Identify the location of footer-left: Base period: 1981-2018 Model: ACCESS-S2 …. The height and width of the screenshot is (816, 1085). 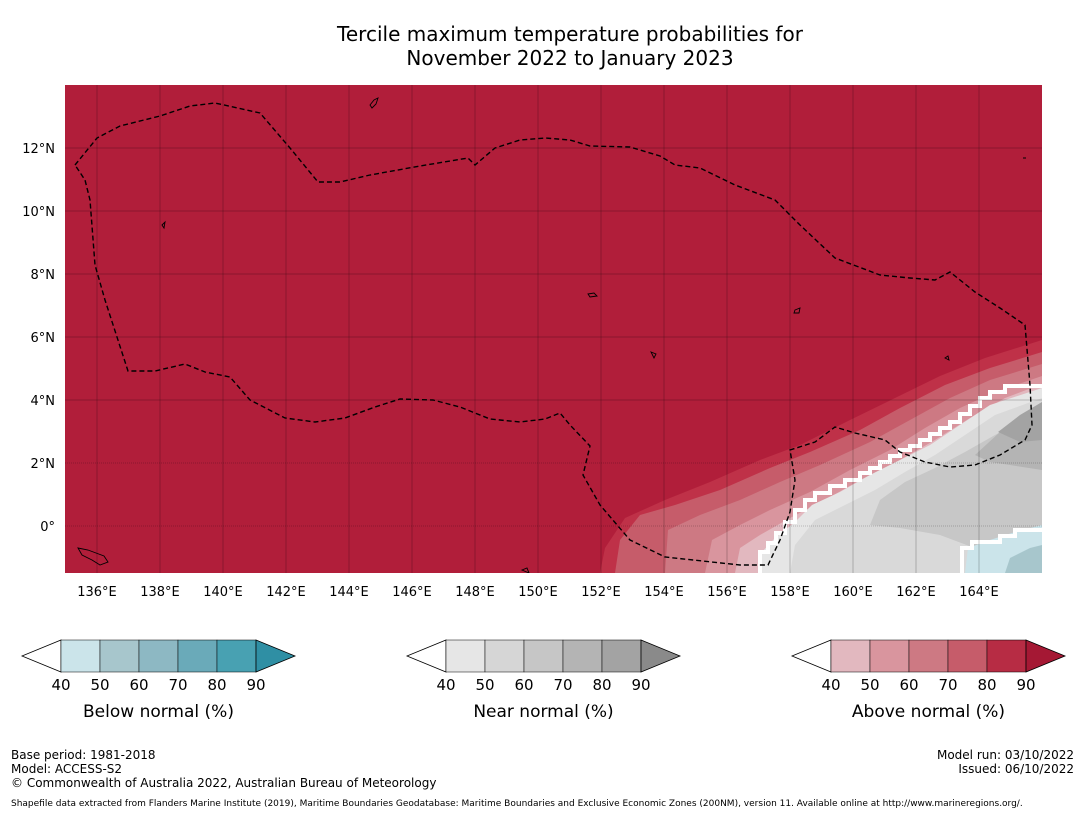
(223, 769).